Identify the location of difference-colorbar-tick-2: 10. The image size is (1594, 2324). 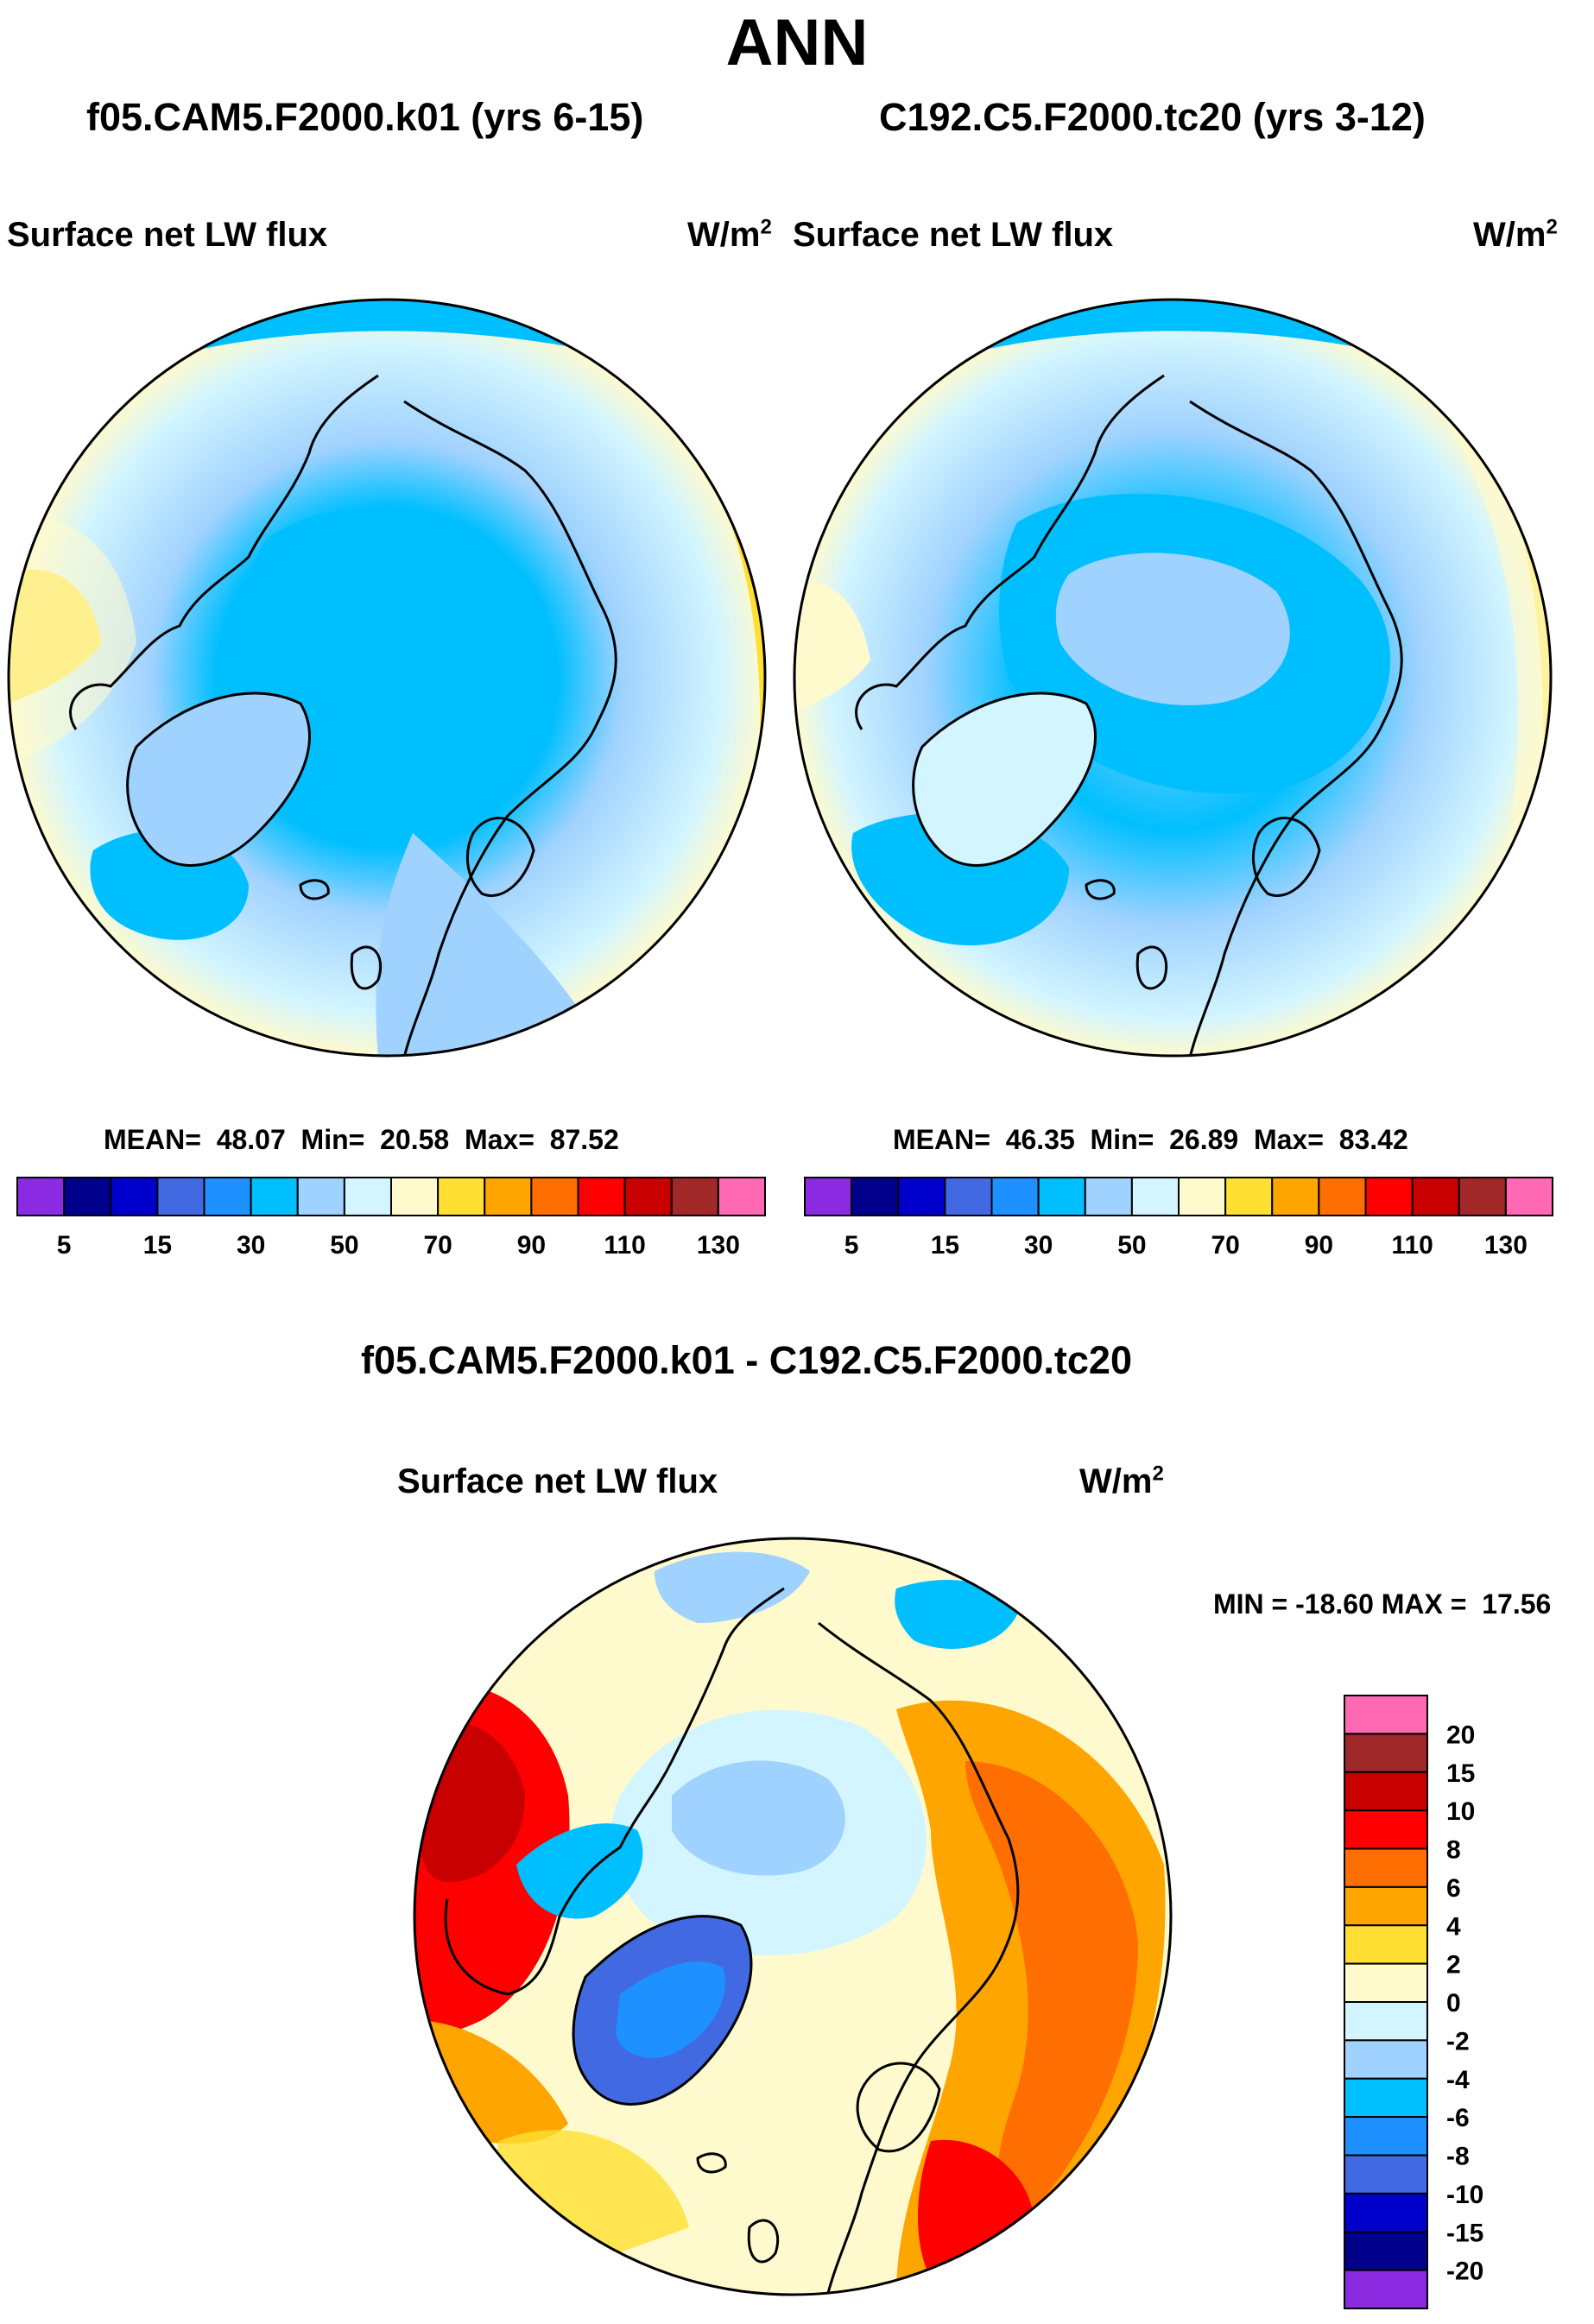
(1460, 1812).